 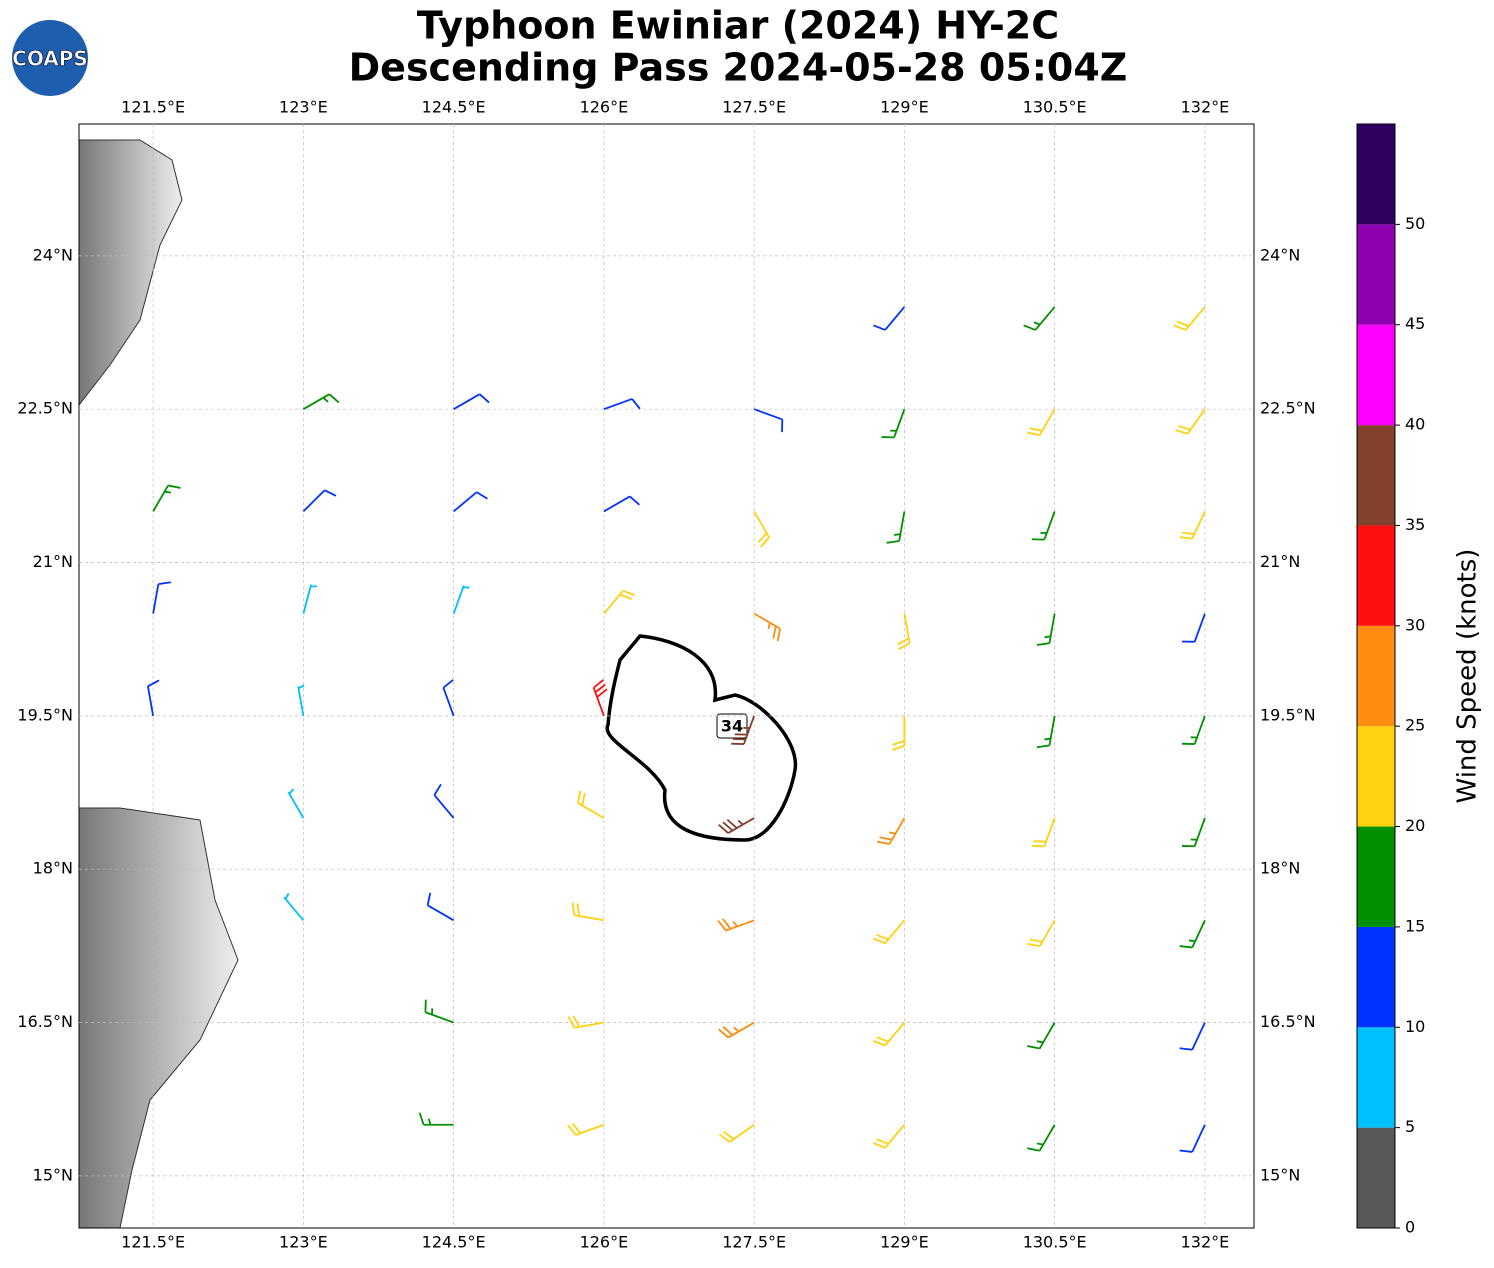 I want to click on chart-title: Typhoon Ewiniar (2024) HY-2C, so click(x=738, y=26).